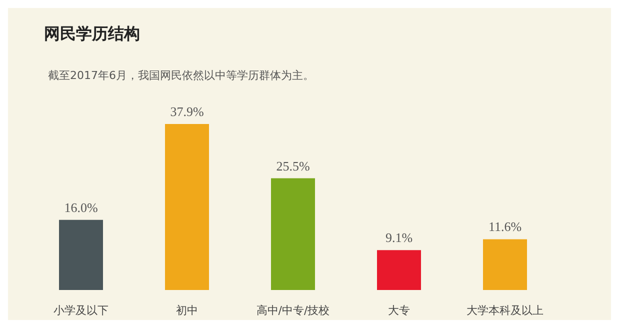 The image size is (619, 328). I want to click on x-tick-label: 小学及以下, so click(81, 310).